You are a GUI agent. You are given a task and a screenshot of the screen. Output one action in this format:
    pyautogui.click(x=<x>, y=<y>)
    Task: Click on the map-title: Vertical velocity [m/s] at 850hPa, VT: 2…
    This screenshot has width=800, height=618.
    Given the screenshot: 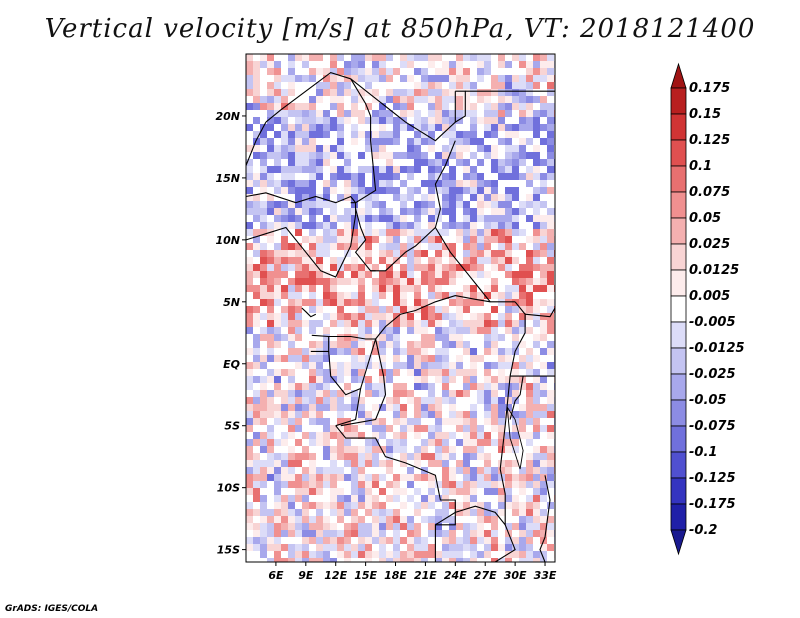 What is the action you would take?
    pyautogui.click(x=400, y=29)
    